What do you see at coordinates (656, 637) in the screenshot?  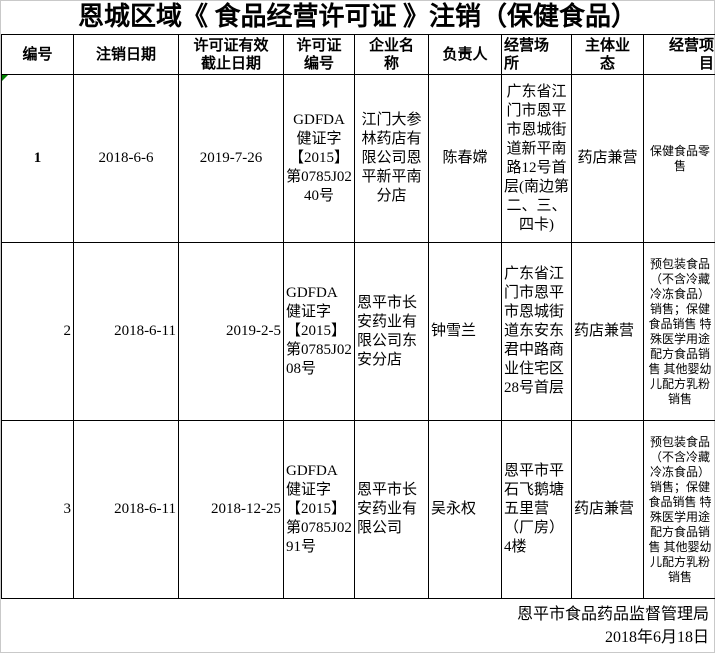 I see `footer-date: 2018年6月18日` at bounding box center [656, 637].